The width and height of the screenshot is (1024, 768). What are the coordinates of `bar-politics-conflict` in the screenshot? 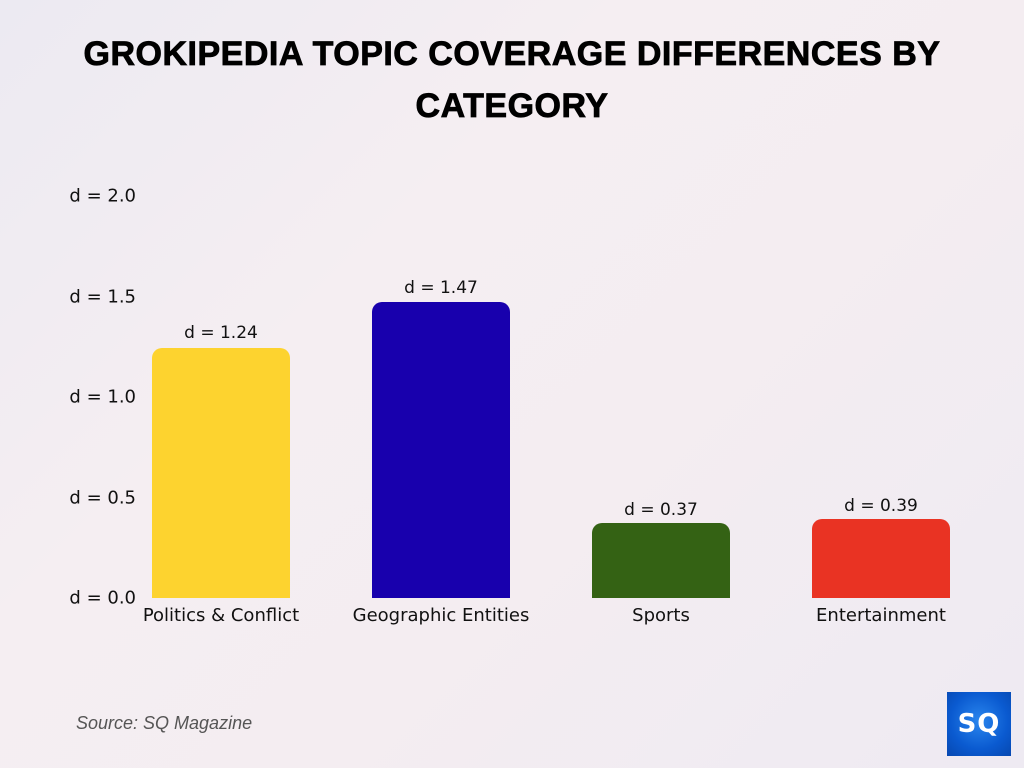 It's located at (221, 473).